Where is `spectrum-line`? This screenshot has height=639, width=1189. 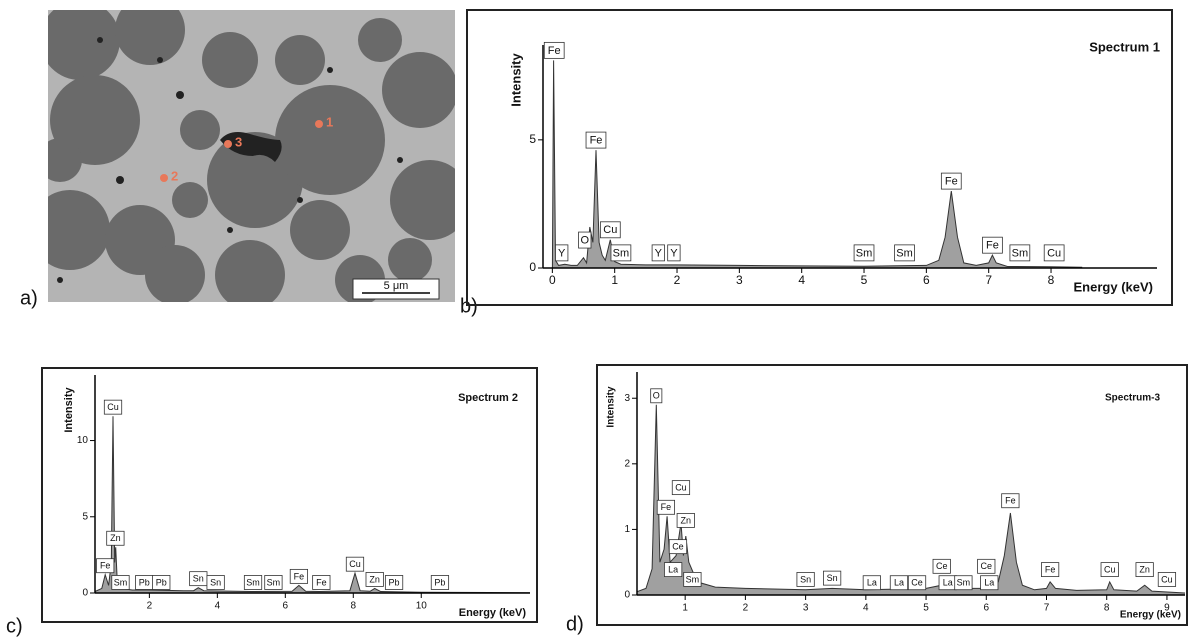 spectrum-line is located at coordinates (312, 505).